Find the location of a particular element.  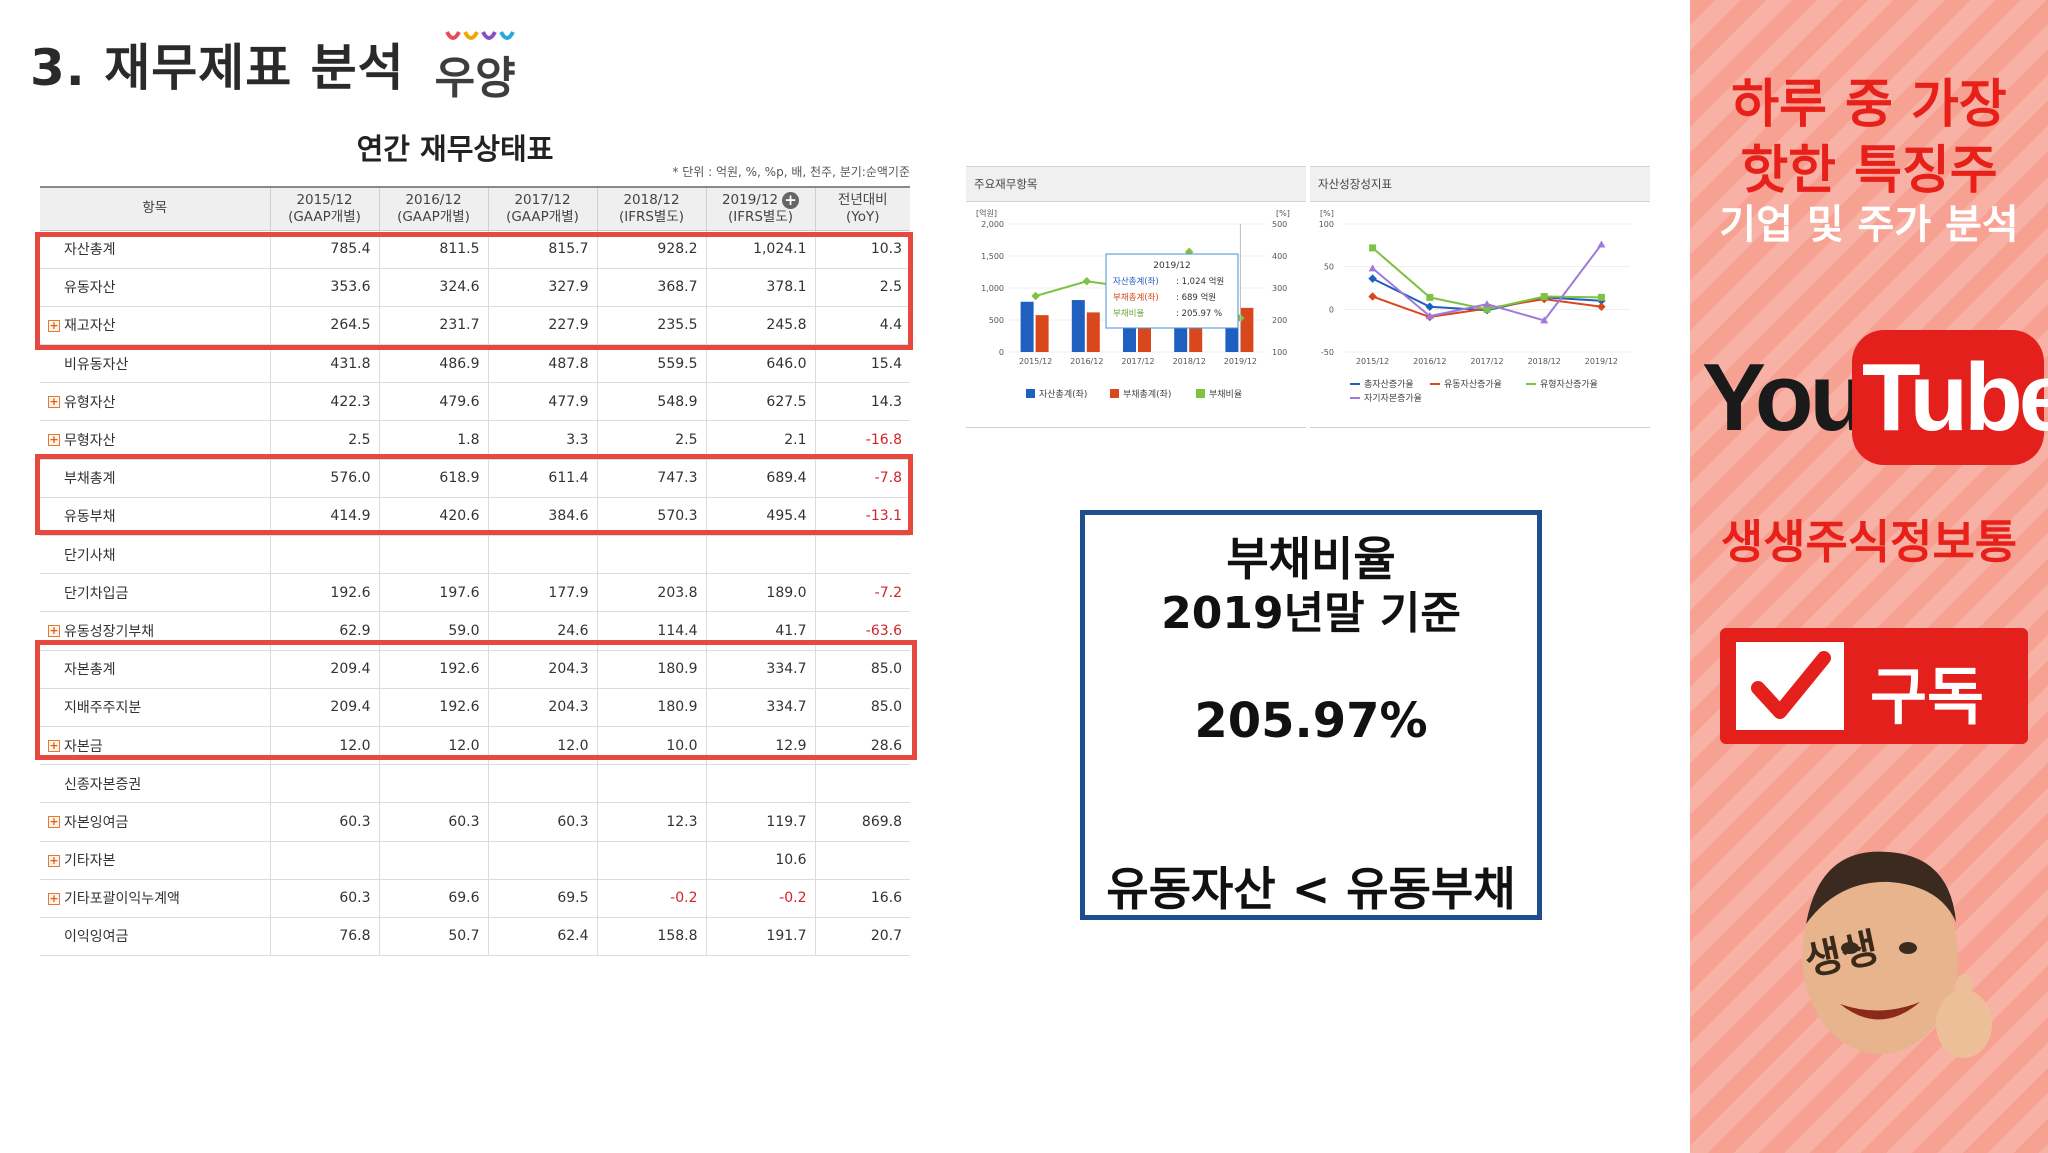

table-cell: 548.9 is located at coordinates (651, 402).